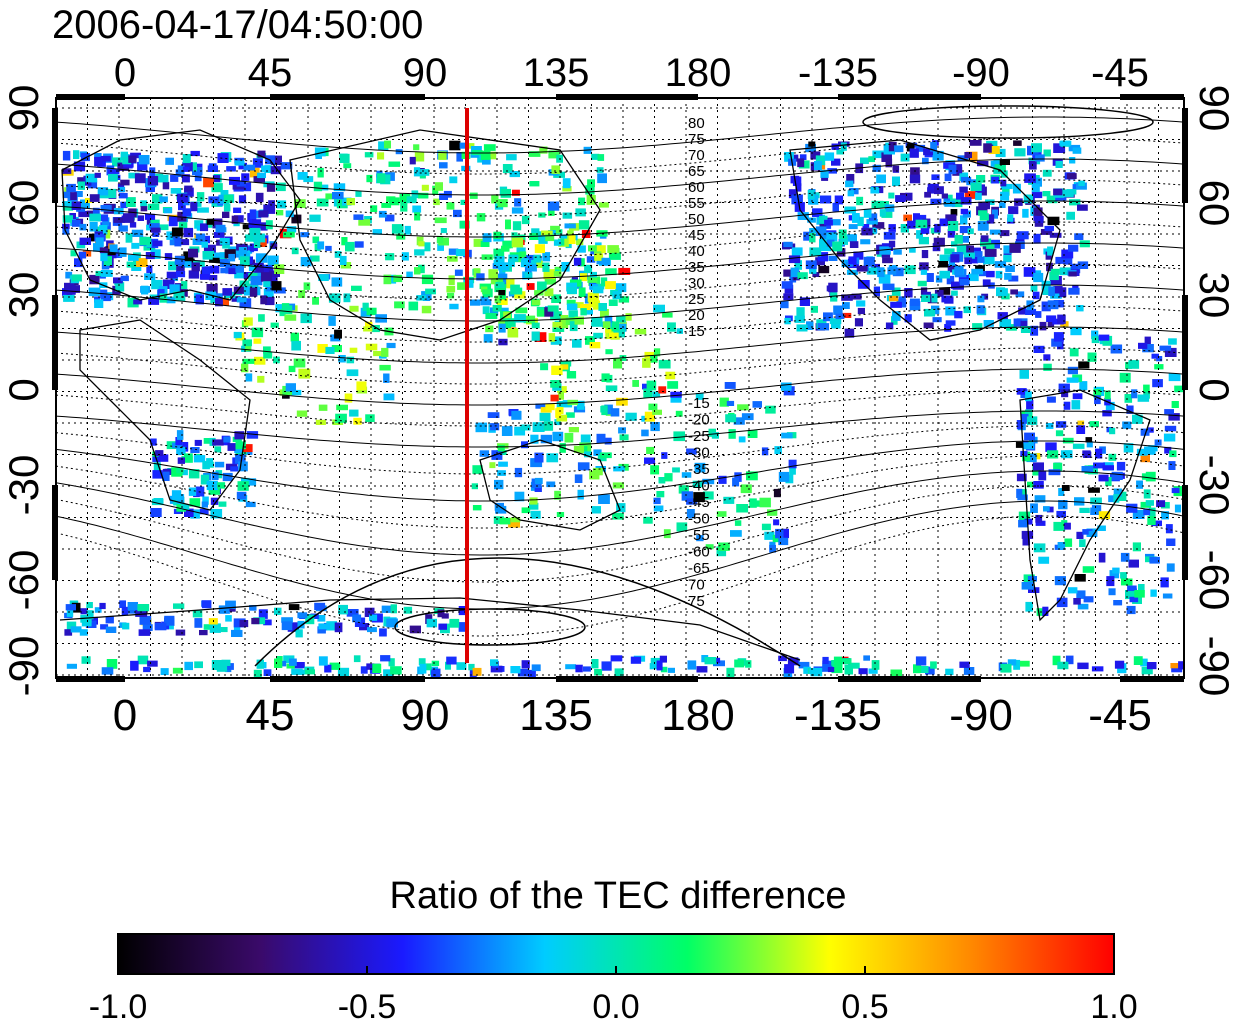  Describe the element at coordinates (55, 155) in the screenshot. I see `frame-bar-left` at that location.